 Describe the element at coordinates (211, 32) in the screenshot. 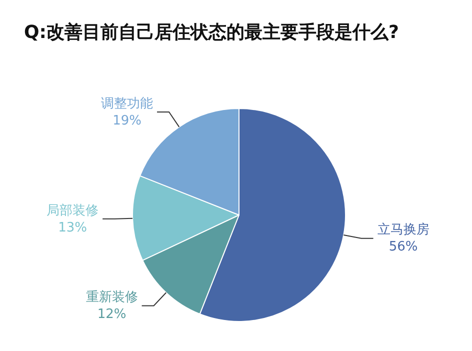

I see `chart-title: Q:改善目前自己居住状态的最主要手段是什么?` at that location.